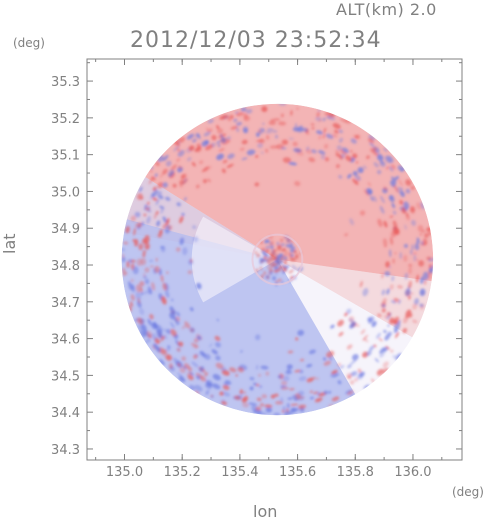  I want to click on x-tick-label: 135.2, so click(182, 472).